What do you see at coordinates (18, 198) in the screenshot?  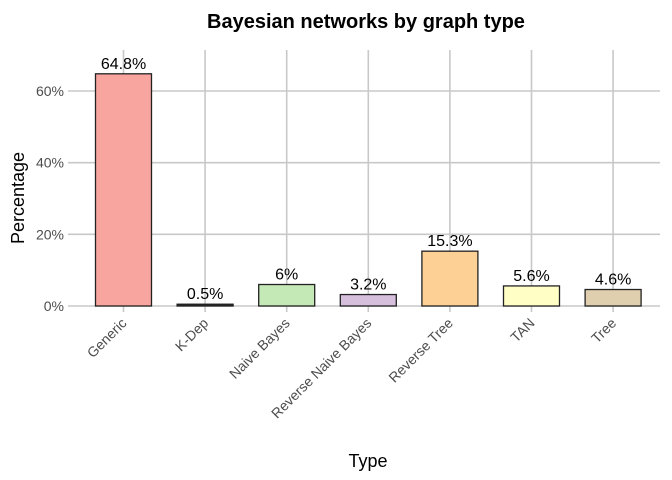 I see `y-axis-label: Percentage` at bounding box center [18, 198].